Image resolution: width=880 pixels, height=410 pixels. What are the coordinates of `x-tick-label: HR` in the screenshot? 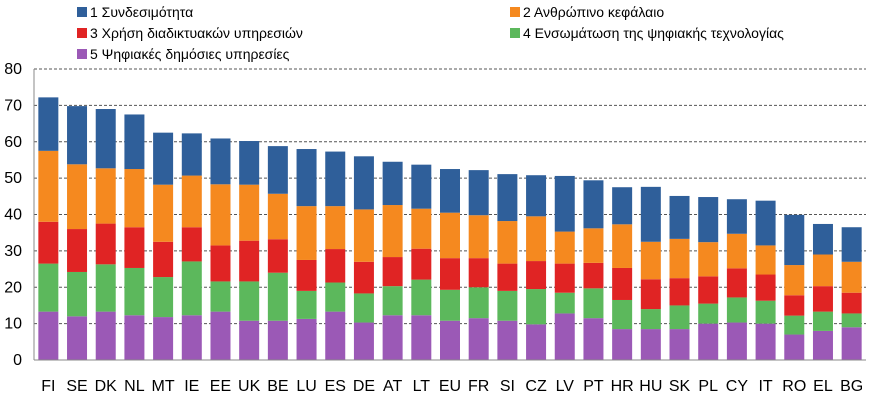 It's located at (622, 386).